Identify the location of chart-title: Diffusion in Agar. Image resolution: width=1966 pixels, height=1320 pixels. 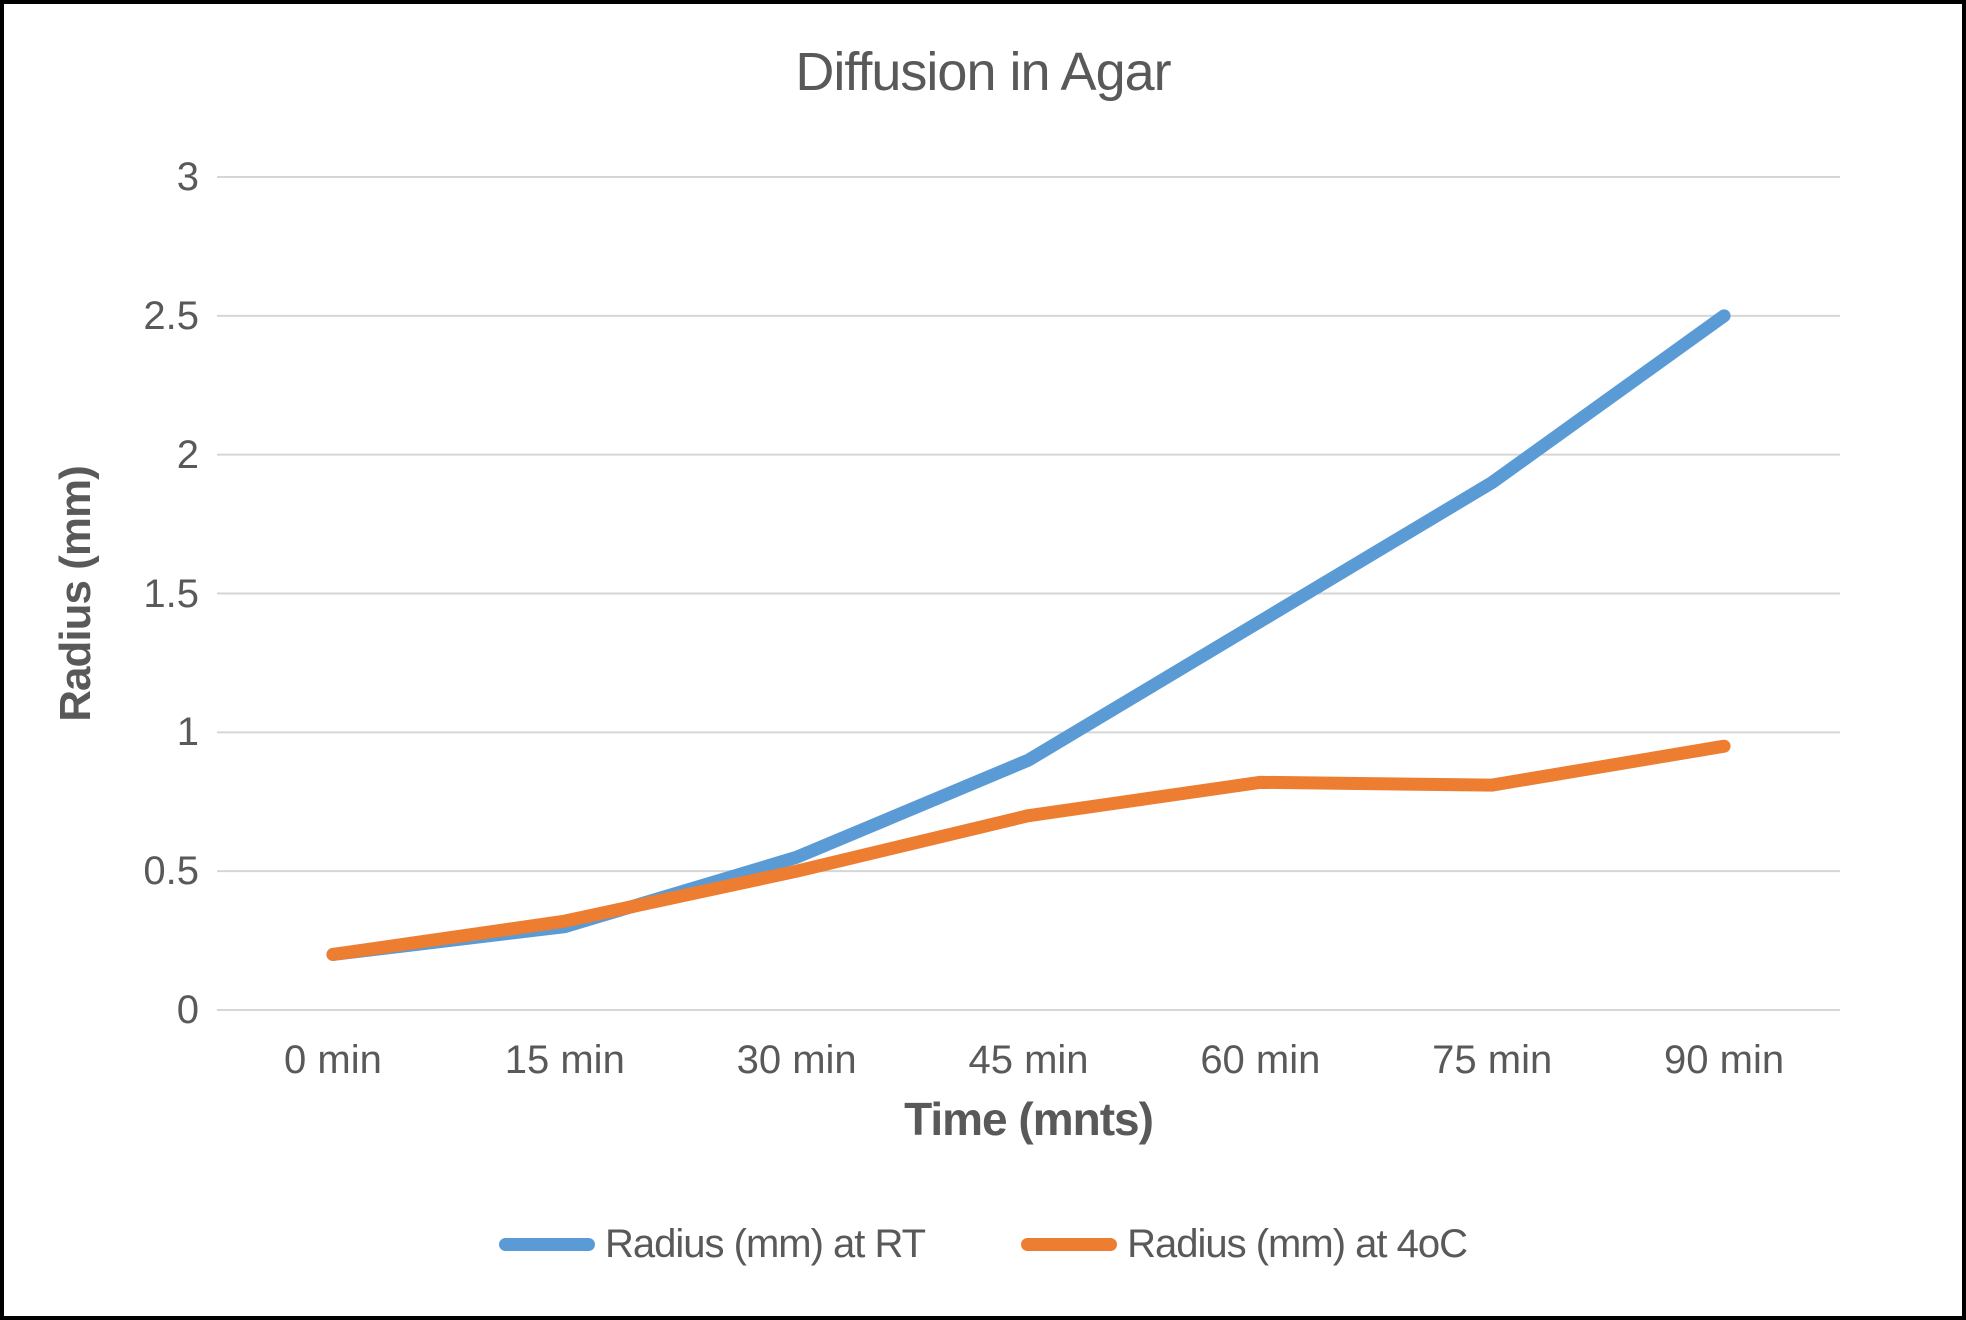
(983, 72).